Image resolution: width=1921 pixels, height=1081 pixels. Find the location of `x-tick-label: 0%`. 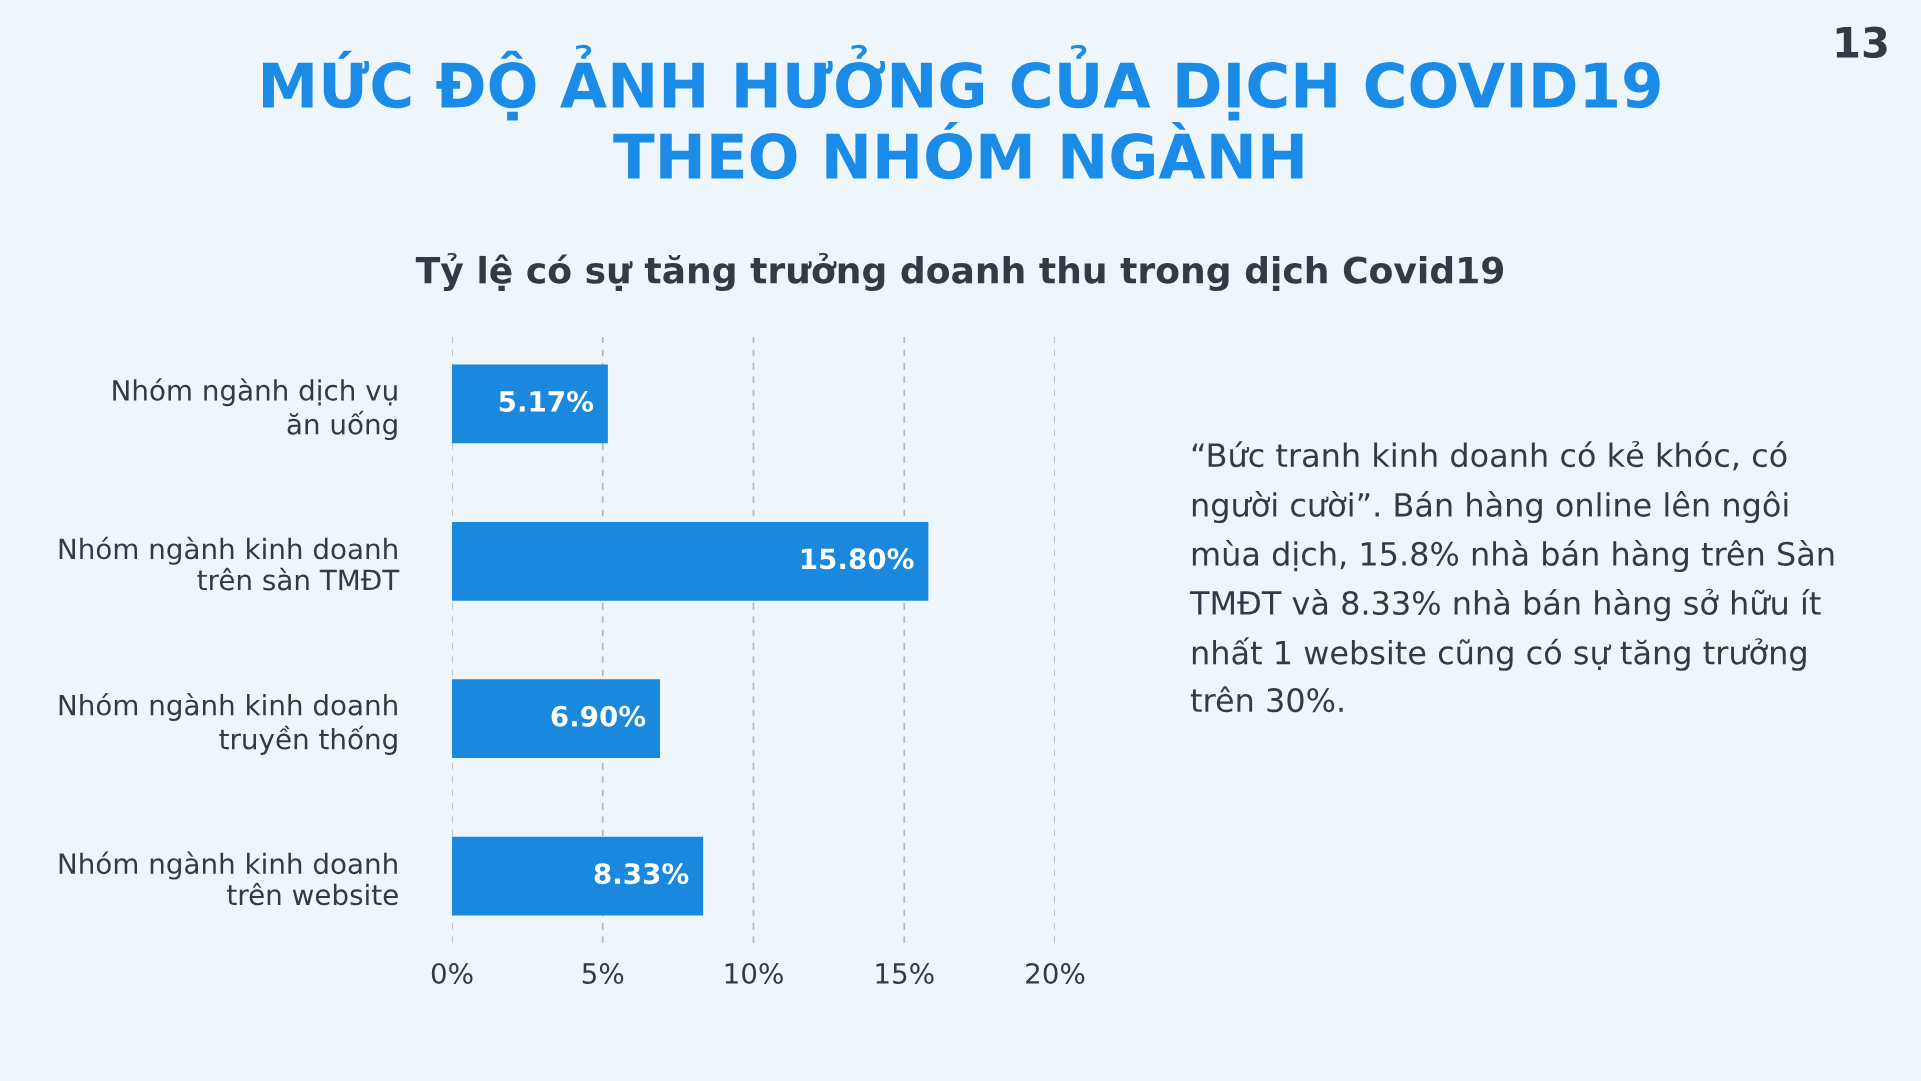

x-tick-label: 0% is located at coordinates (452, 973).